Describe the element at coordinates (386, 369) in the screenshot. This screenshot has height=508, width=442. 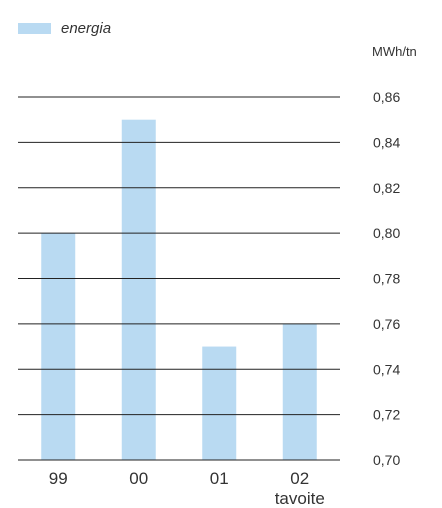
I see `y-tick-label: 0,74` at that location.